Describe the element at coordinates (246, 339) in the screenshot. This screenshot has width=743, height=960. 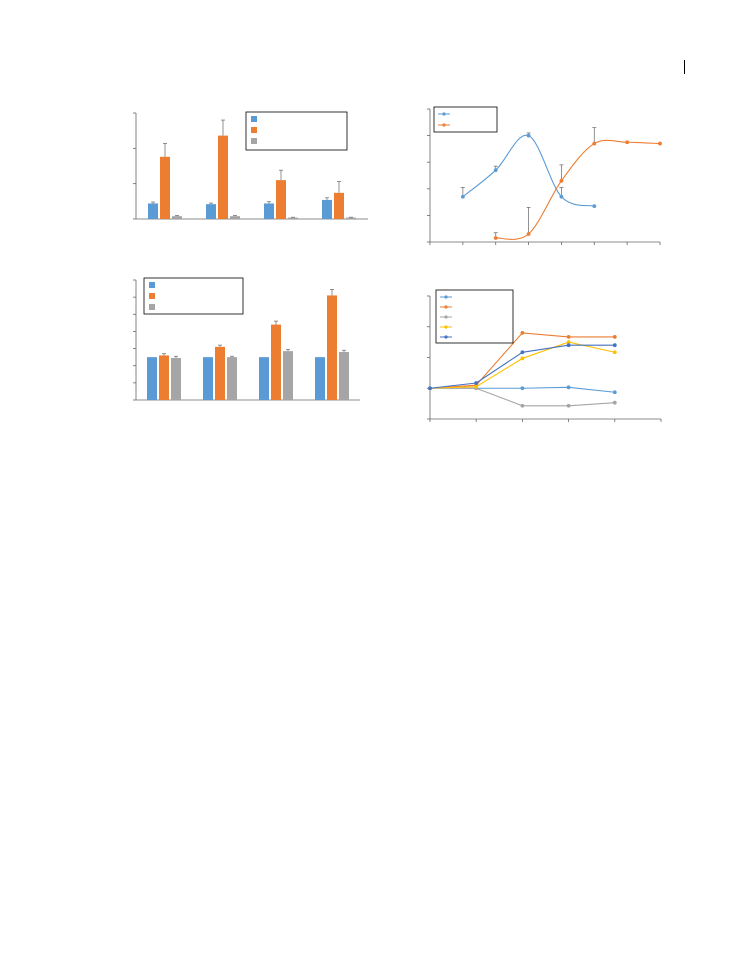
I see `chart-bar-bottom-left` at that location.